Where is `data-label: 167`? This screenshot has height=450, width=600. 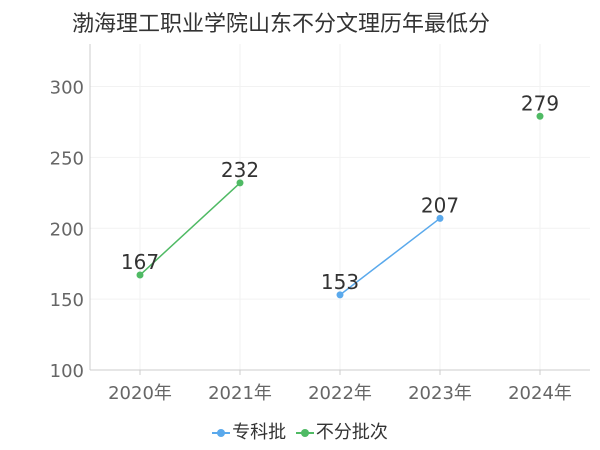 data-label: 167 is located at coordinates (140, 262).